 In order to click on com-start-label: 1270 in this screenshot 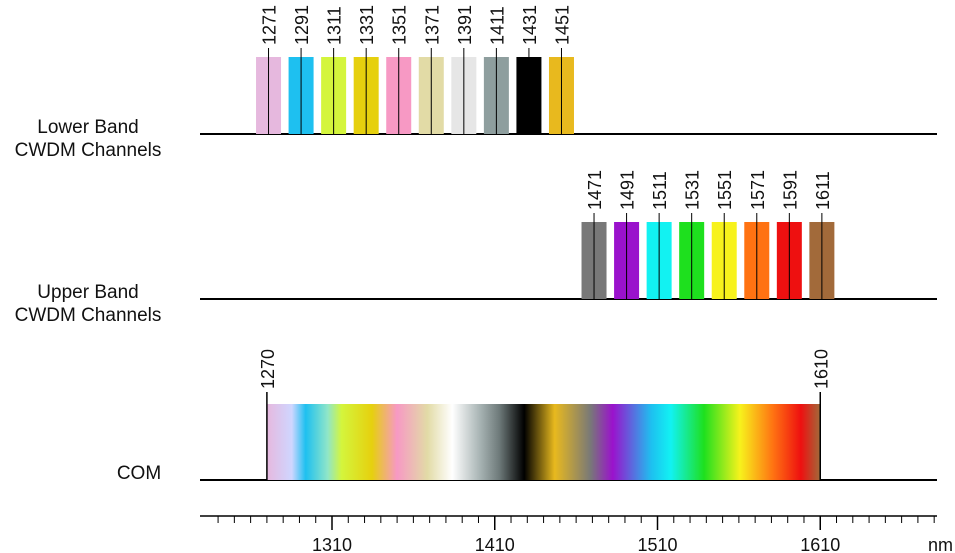, I will do `click(268, 369)`.